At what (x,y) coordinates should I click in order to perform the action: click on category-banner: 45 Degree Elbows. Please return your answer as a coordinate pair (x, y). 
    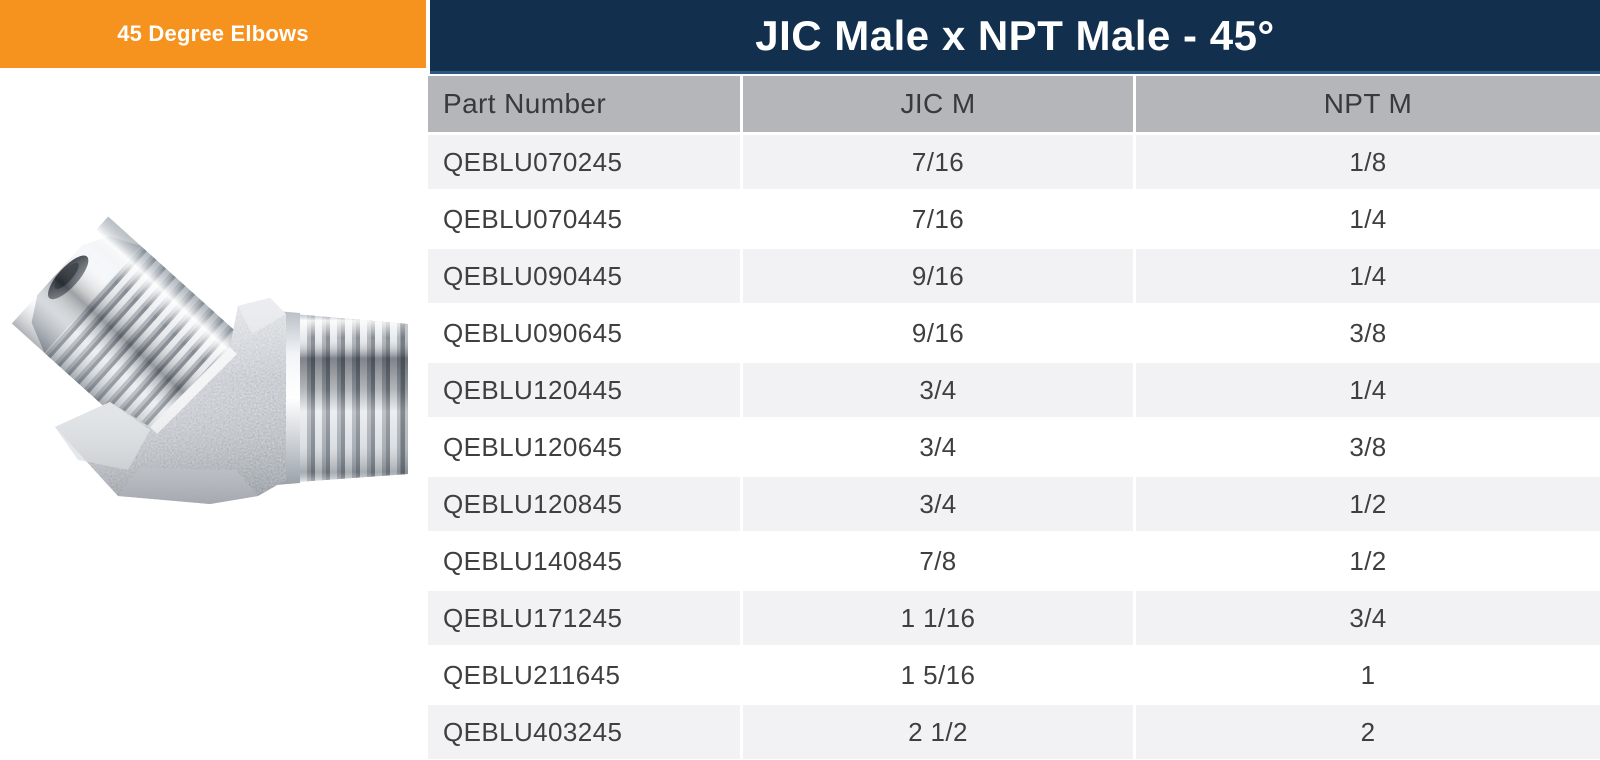
    Looking at the image, I should click on (213, 34).